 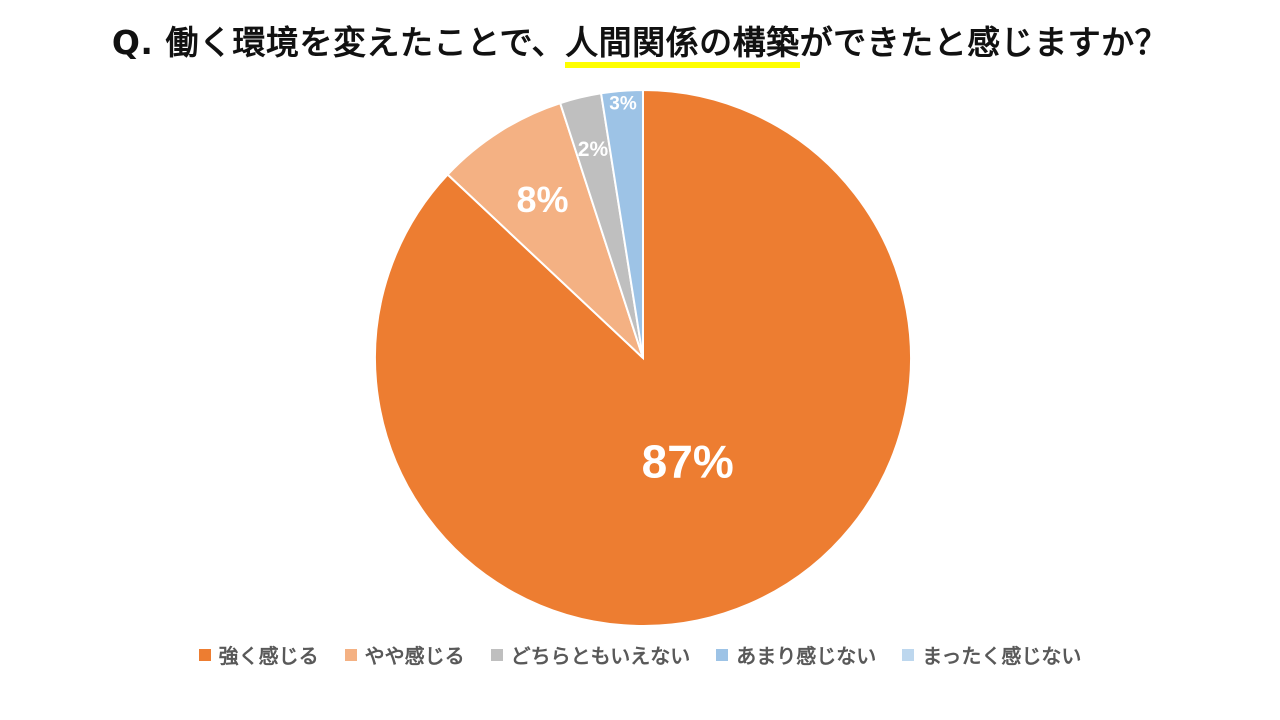 What do you see at coordinates (600, 656) in the screenshot?
I see `legend-label-3: どちらともいえない` at bounding box center [600, 656].